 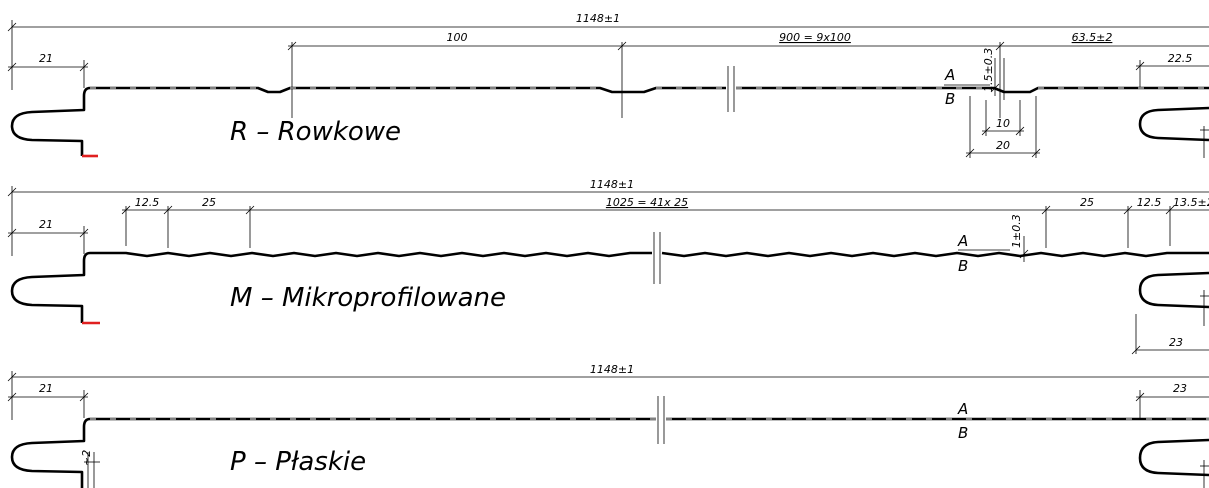 I want to click on micro-depth-label: 1±0.3, so click(x=1016, y=231).